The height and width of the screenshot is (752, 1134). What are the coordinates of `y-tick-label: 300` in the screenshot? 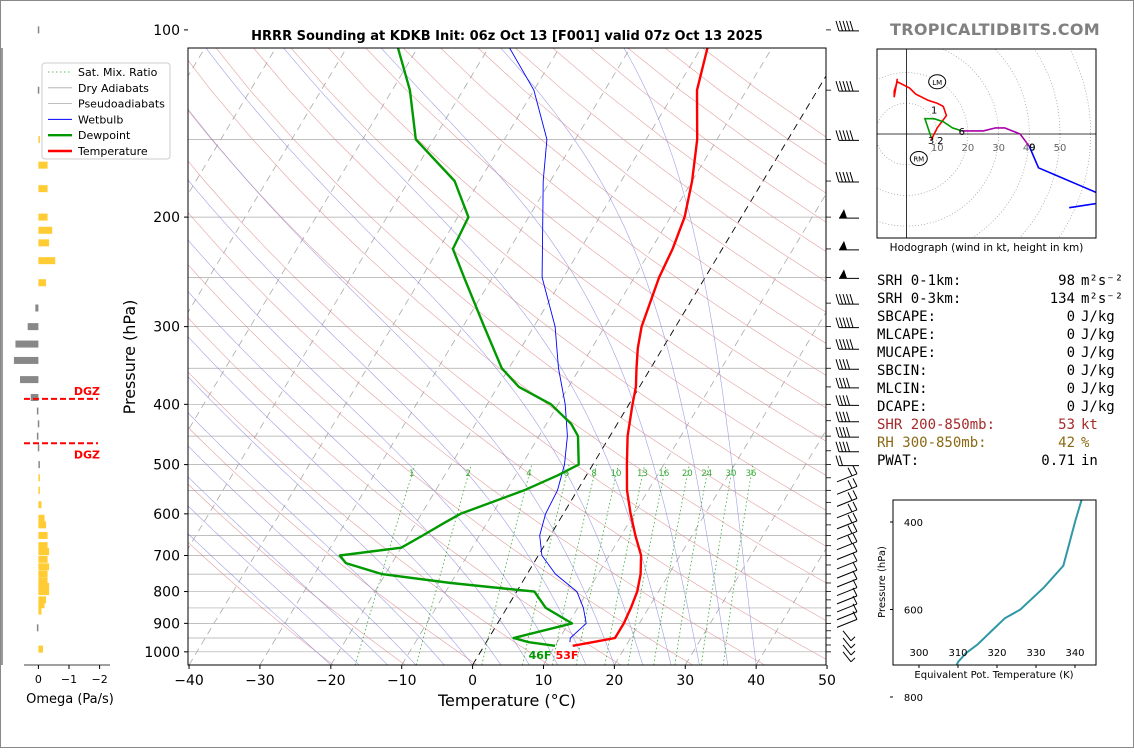 It's located at (166, 328).